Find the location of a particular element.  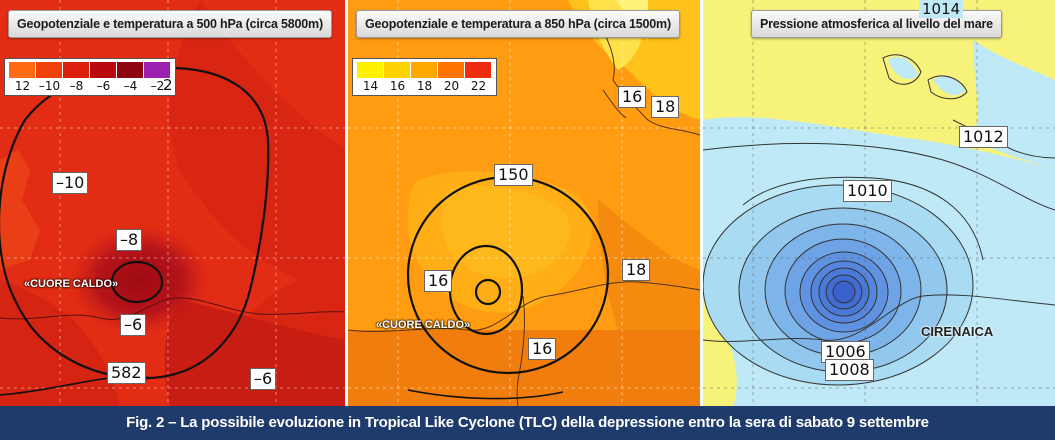

legend-tick-label: –4 is located at coordinates (130, 86).